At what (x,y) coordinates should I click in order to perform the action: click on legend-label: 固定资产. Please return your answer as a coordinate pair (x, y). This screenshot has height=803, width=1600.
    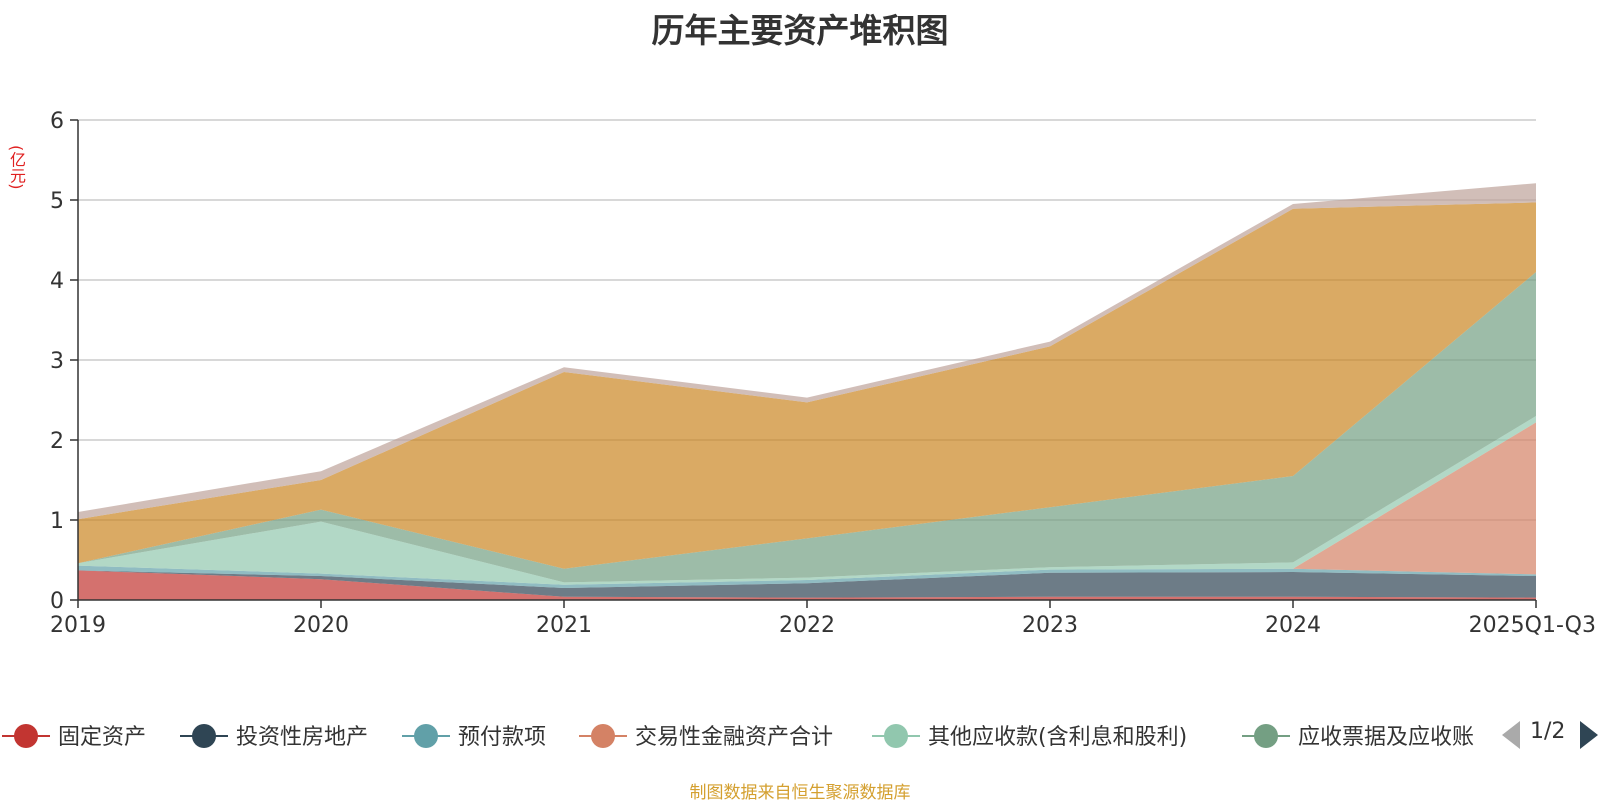
    Looking at the image, I should click on (102, 737).